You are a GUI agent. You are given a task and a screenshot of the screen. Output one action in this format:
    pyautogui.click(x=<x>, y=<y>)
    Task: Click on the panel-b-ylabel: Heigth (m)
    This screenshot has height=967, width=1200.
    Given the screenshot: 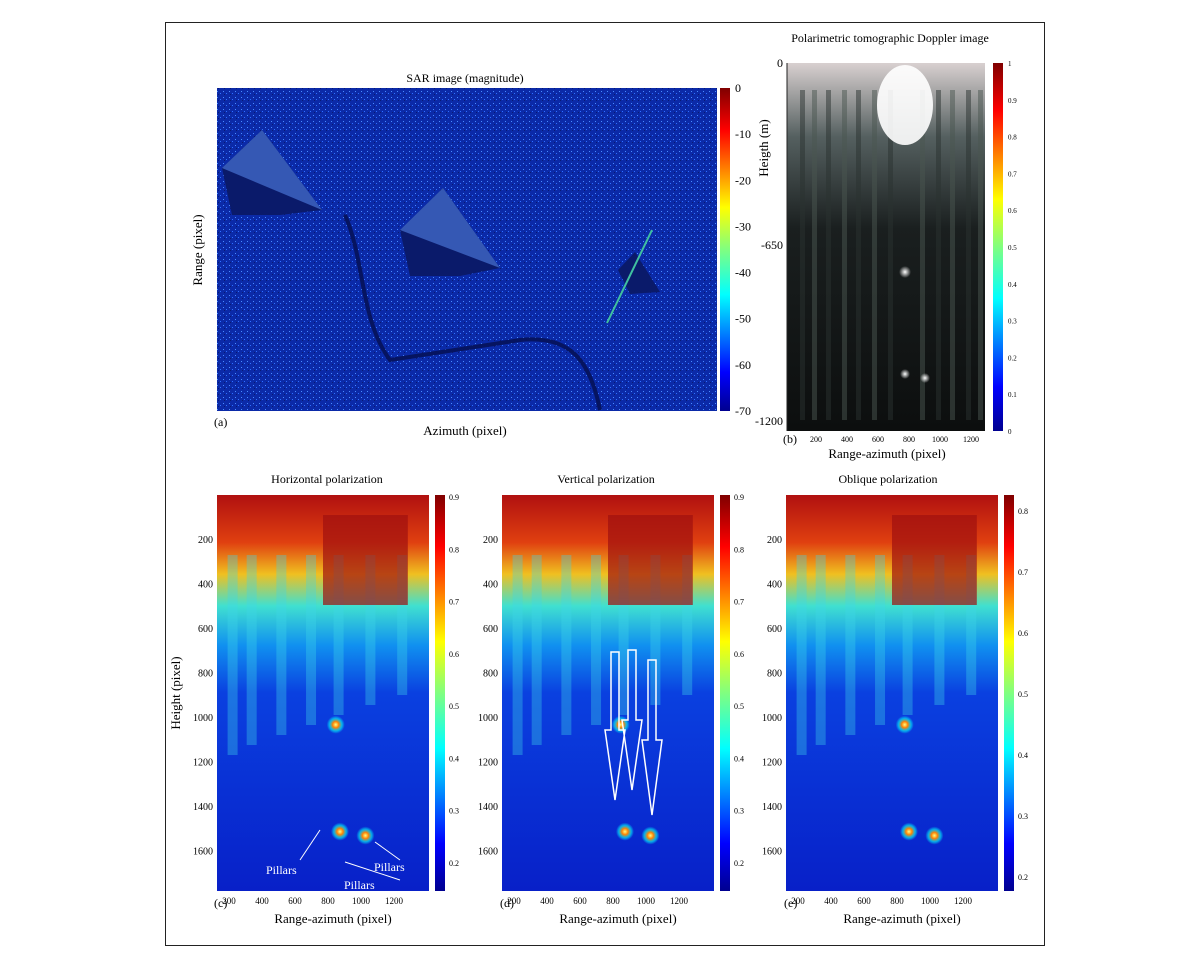 What is the action you would take?
    pyautogui.click(x=763, y=147)
    